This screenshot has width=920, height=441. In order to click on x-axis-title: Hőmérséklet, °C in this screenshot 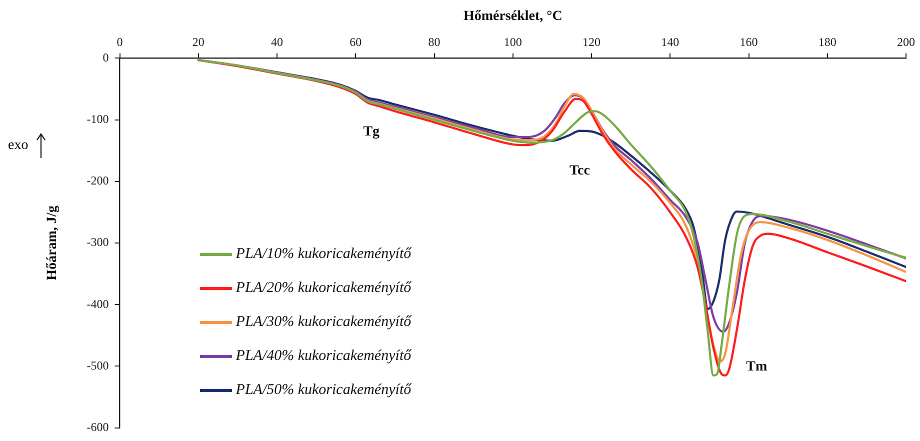, I will do `click(512, 16)`.